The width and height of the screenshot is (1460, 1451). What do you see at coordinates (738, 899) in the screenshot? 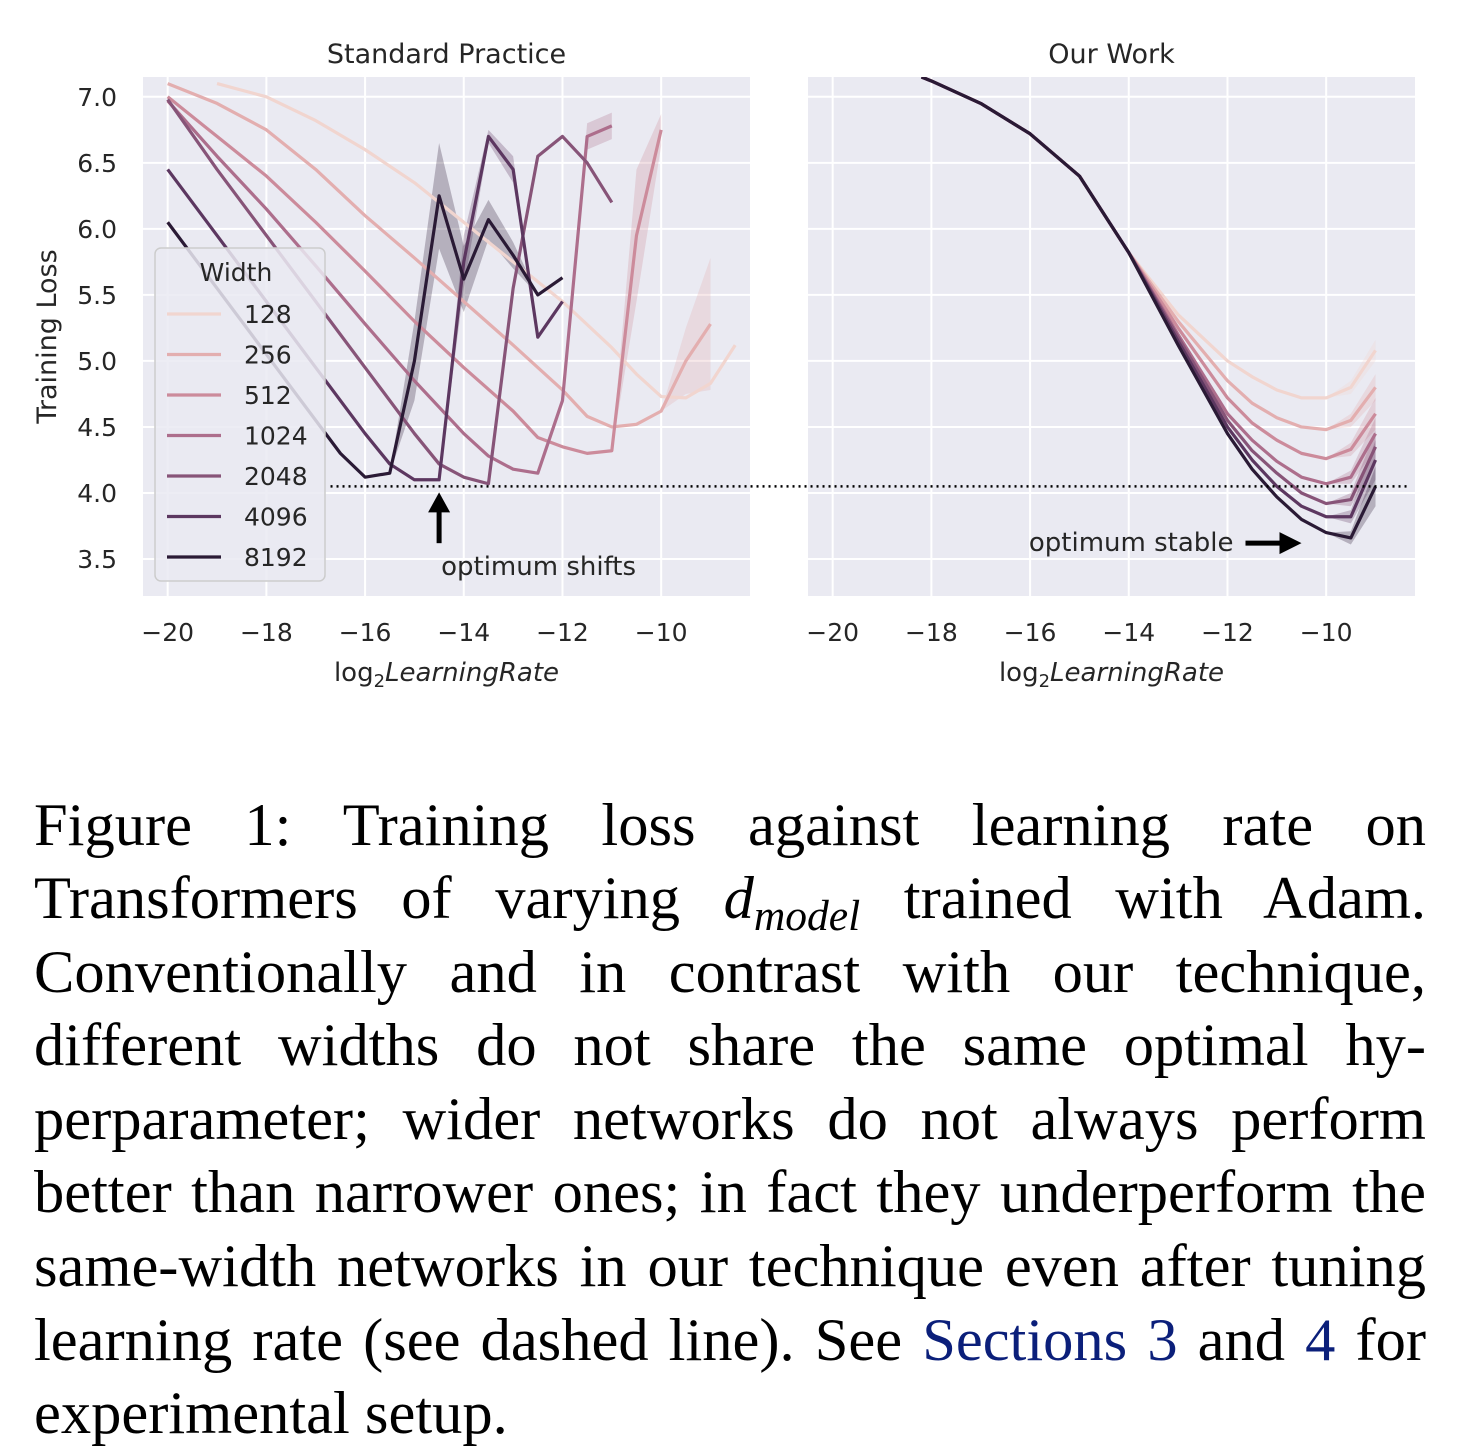
I see `caption-math-d: d` at bounding box center [738, 899].